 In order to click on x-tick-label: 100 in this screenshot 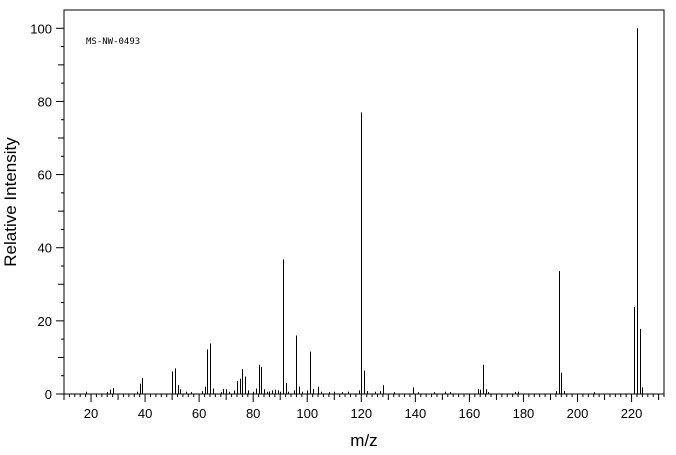, I will do `click(307, 413)`.